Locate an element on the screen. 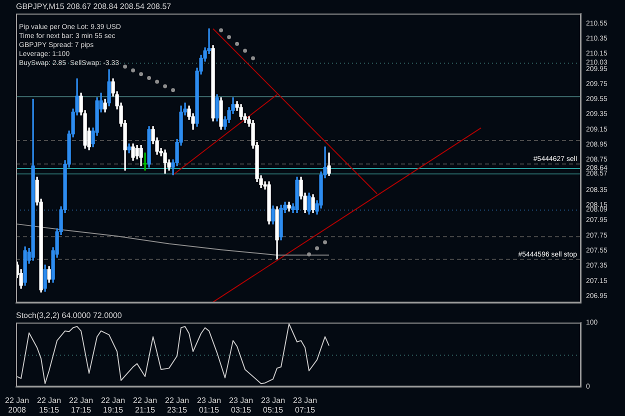  chart-title: Stoch(3,2,2) 64.0000 72.0000 is located at coordinates (69, 315).